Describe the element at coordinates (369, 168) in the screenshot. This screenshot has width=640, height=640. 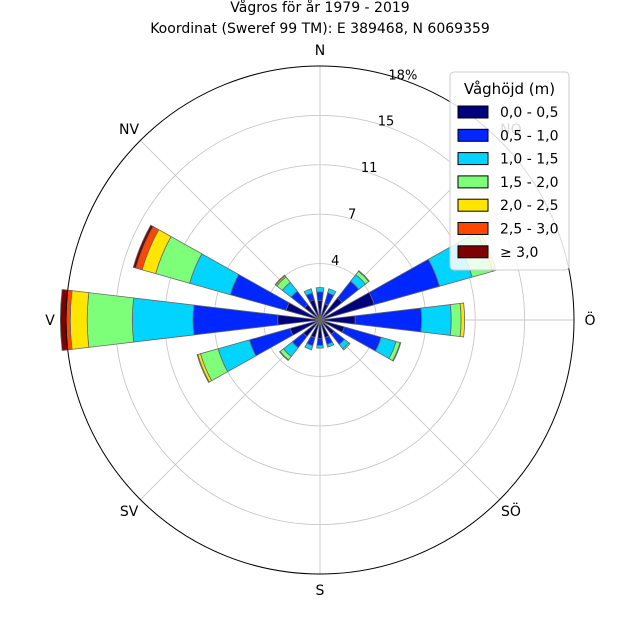
I see `ring-label: 11` at that location.